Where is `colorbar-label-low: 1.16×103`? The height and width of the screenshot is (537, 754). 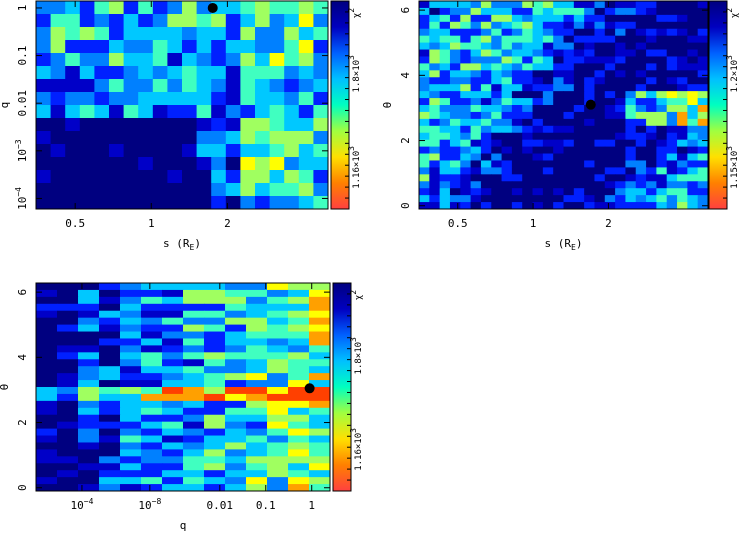 colorbar-label-low: 1.16×103 is located at coordinates (354, 167).